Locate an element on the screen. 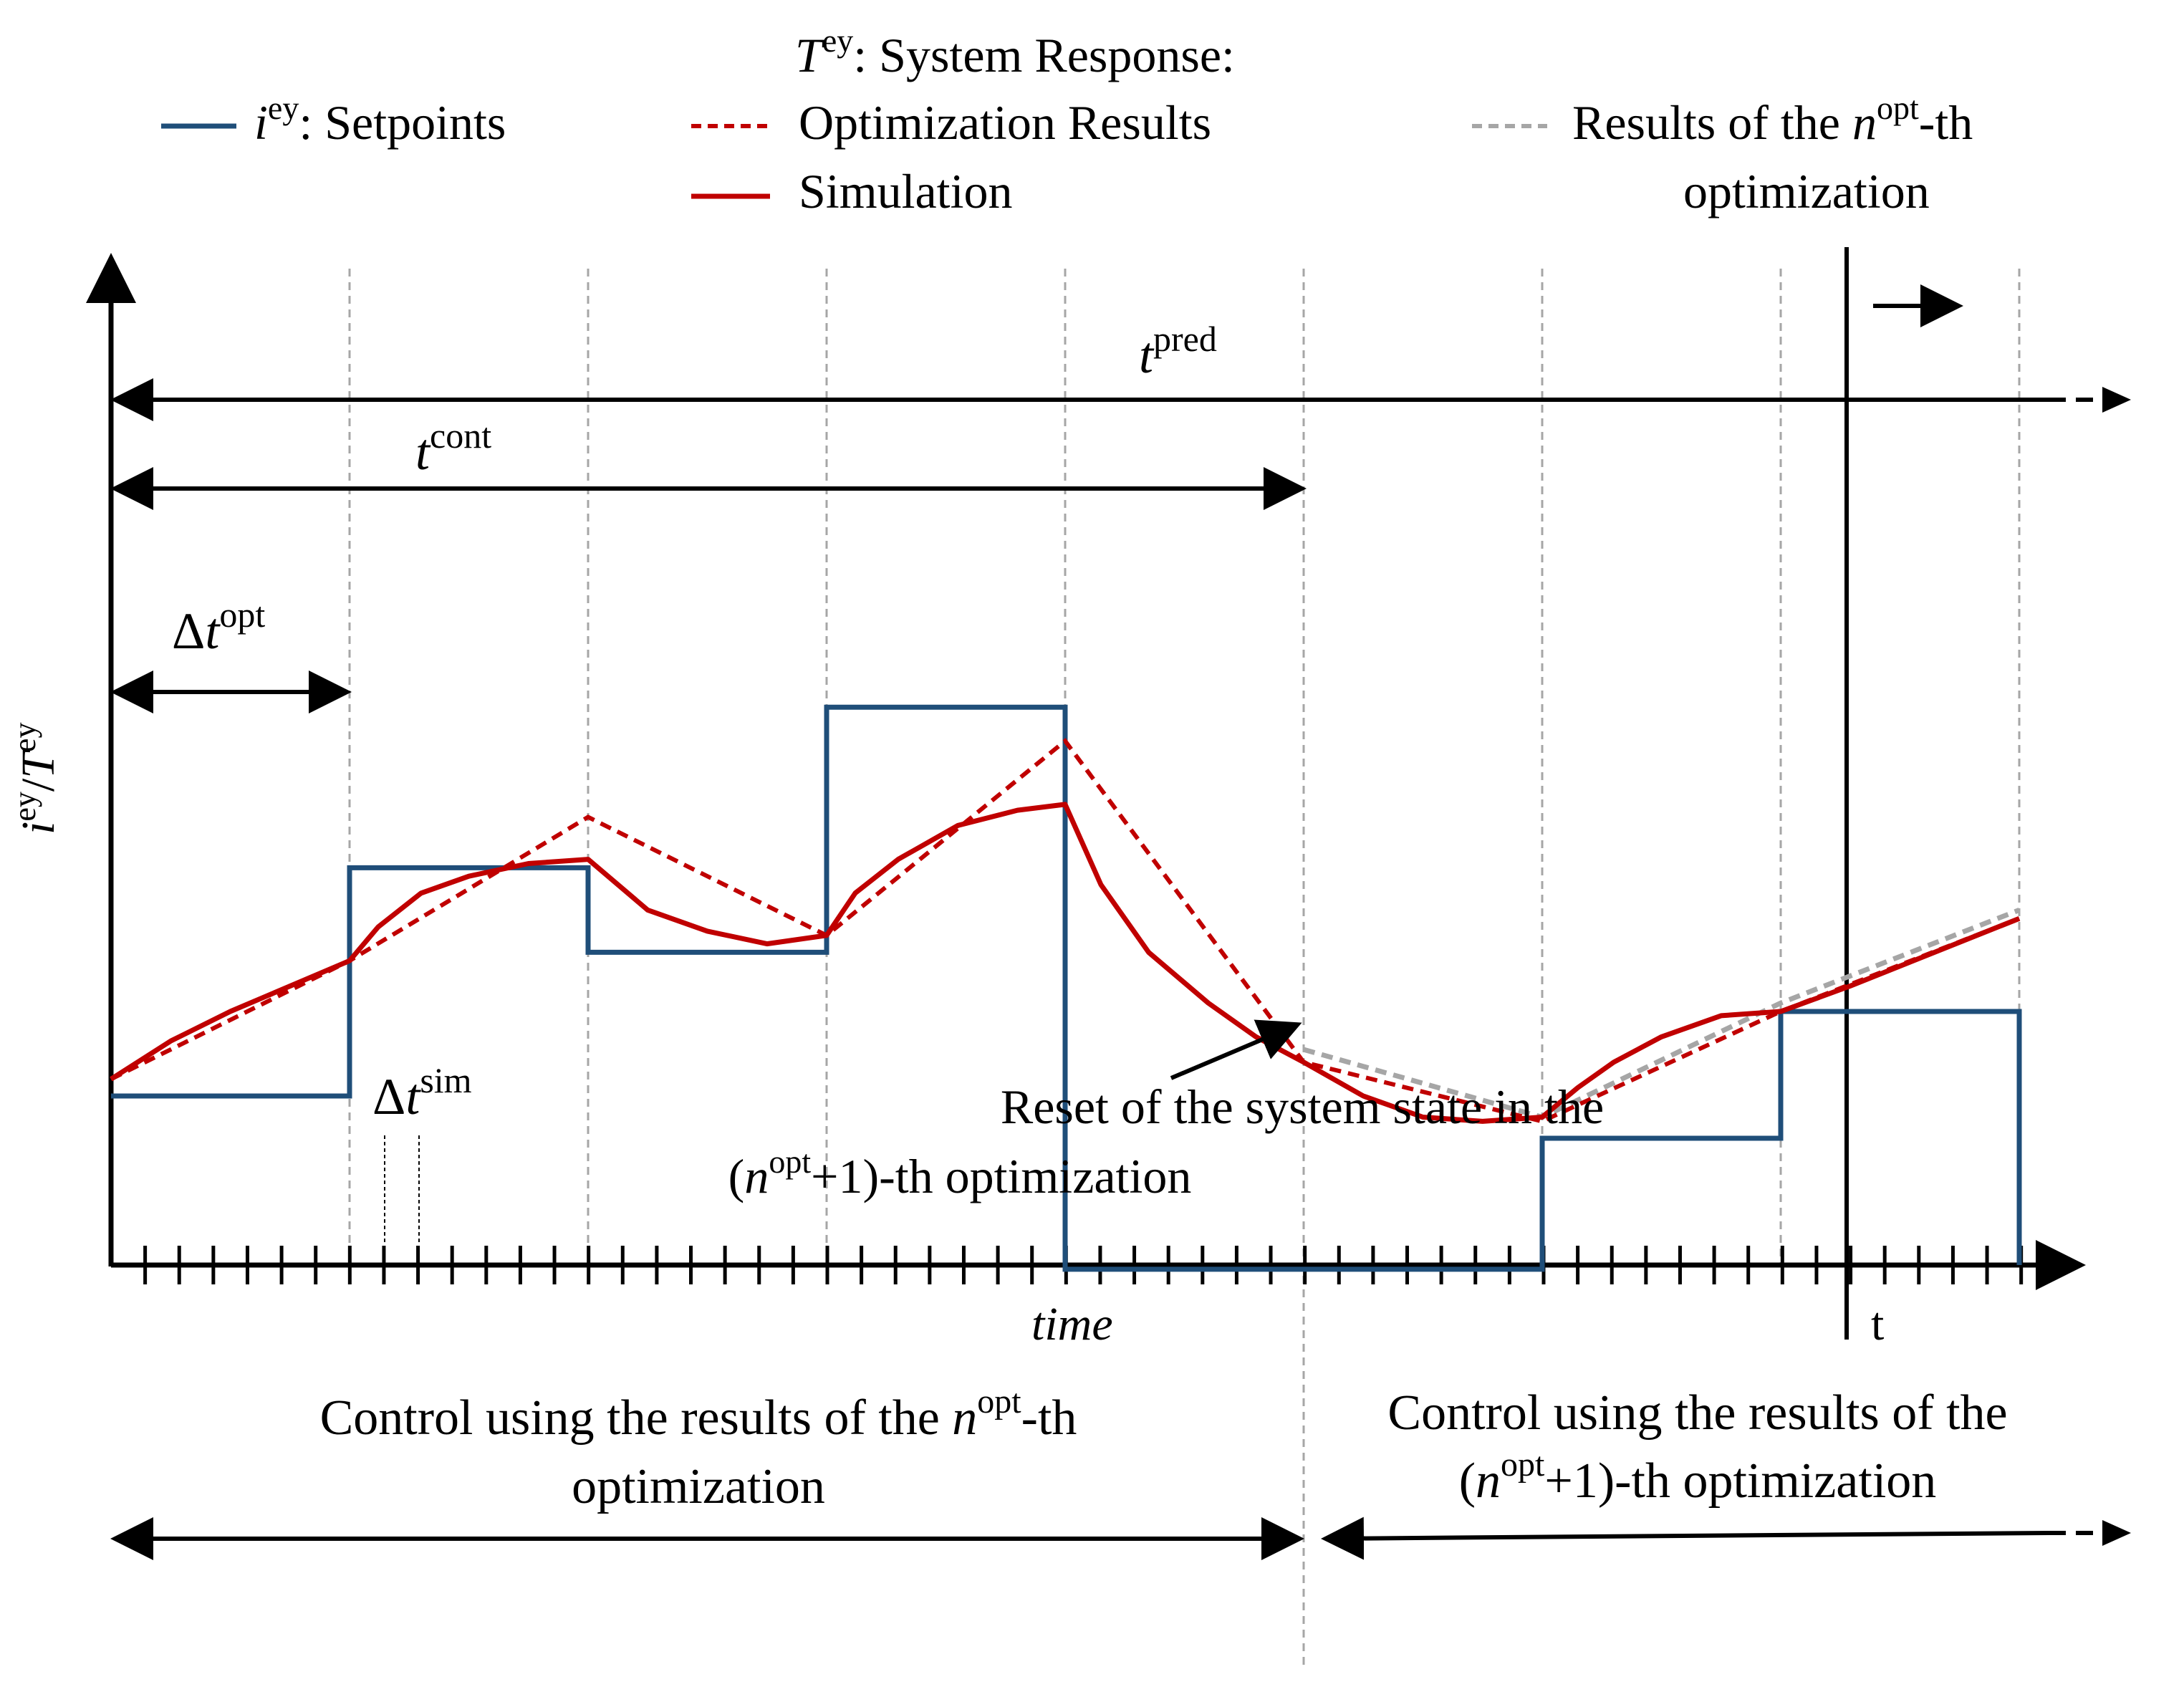 The height and width of the screenshot is (1697, 2184). reset-annotation-line1: Reset of the system state in the is located at coordinates (1302, 1107).